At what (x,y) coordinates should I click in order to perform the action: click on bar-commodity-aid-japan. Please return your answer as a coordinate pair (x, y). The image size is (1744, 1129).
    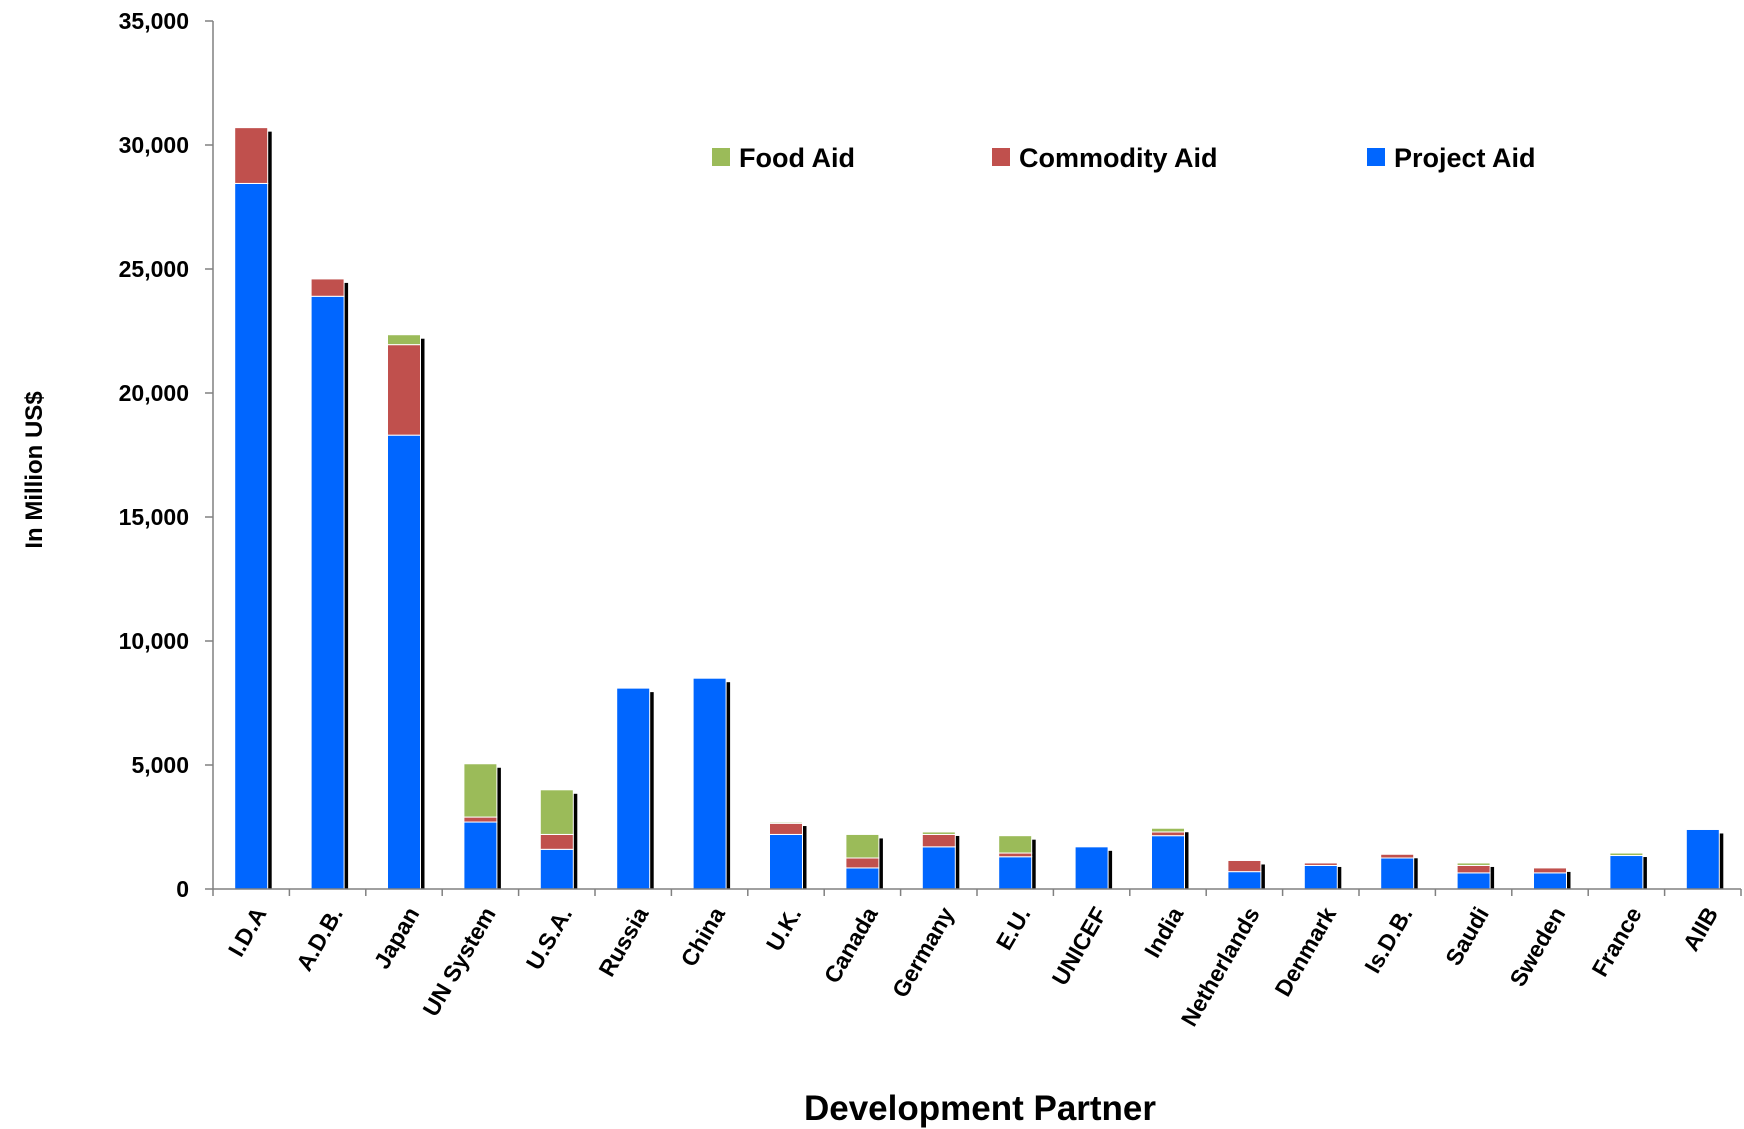
    Looking at the image, I should click on (404, 390).